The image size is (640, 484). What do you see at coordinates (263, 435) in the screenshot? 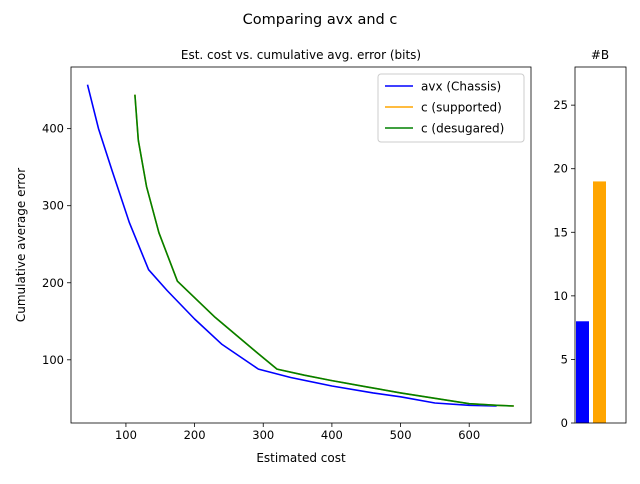
I see `x-tick-label: 300` at bounding box center [263, 435].